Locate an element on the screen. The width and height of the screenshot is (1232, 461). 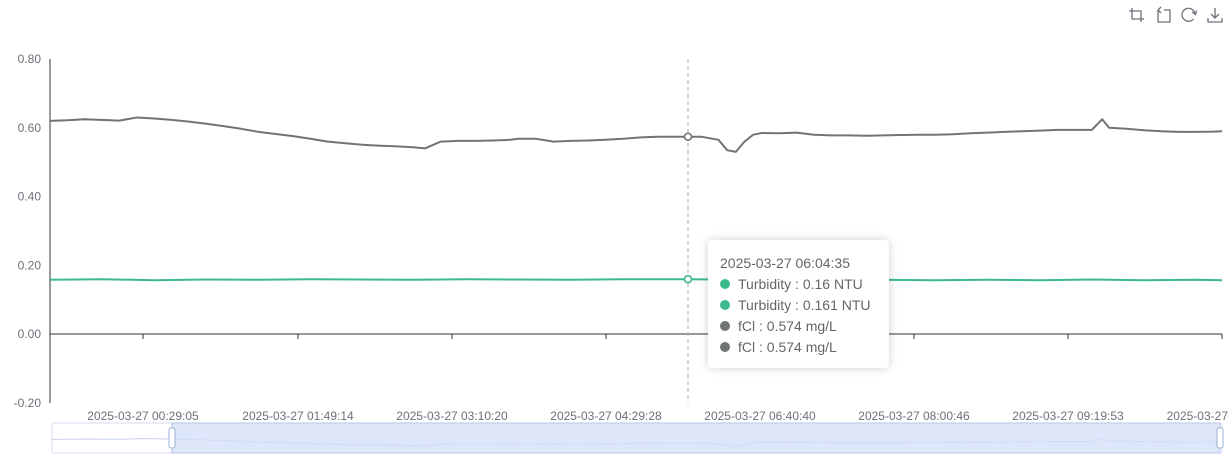
y-tick-label: 0.00 is located at coordinates (30, 334).